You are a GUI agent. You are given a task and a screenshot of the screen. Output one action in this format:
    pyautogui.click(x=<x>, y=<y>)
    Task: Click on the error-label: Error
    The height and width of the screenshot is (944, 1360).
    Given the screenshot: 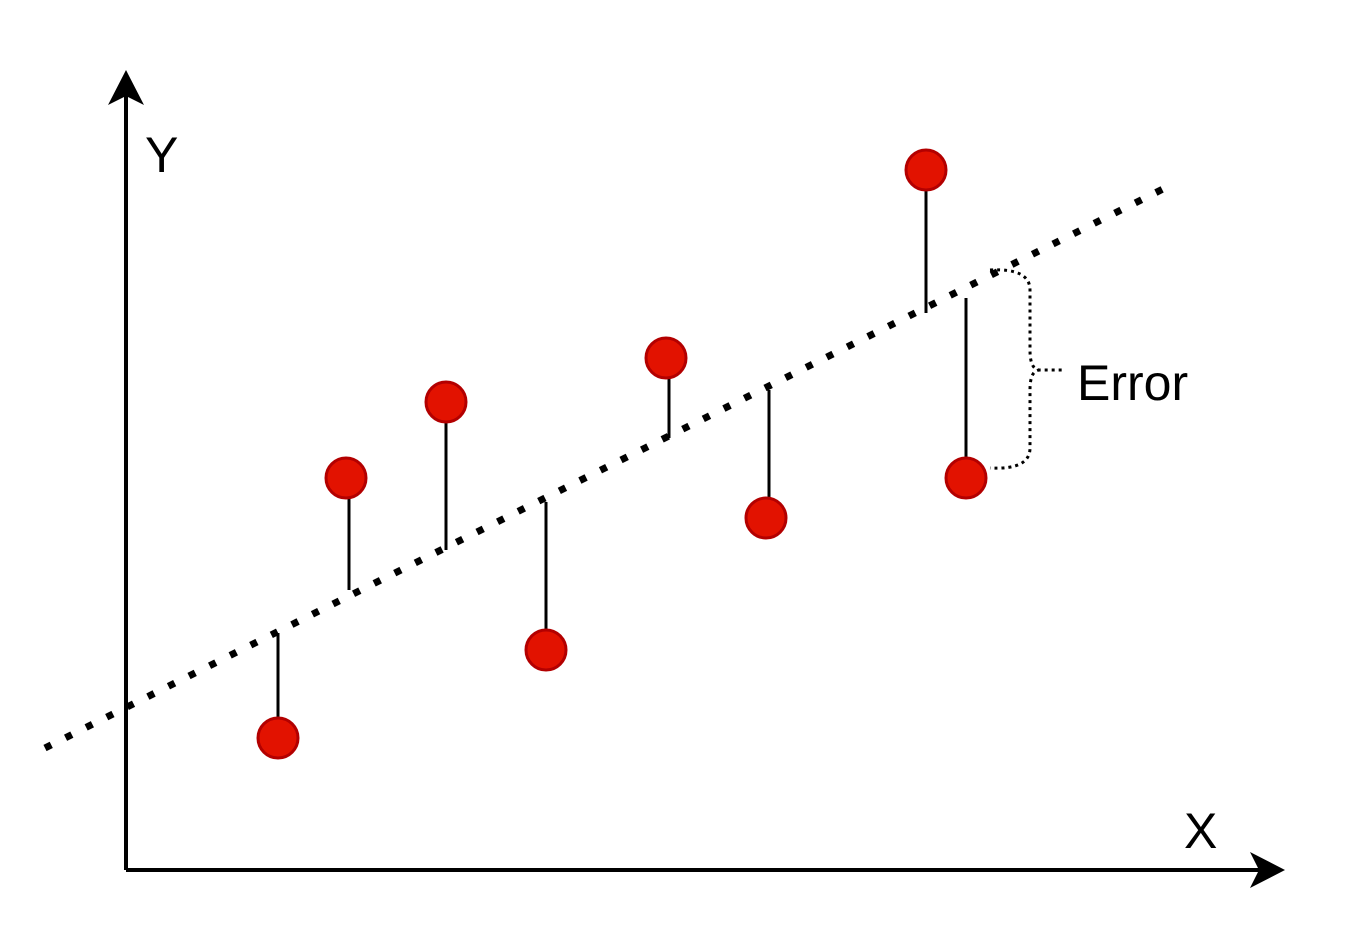 What is the action you would take?
    pyautogui.click(x=1132, y=383)
    